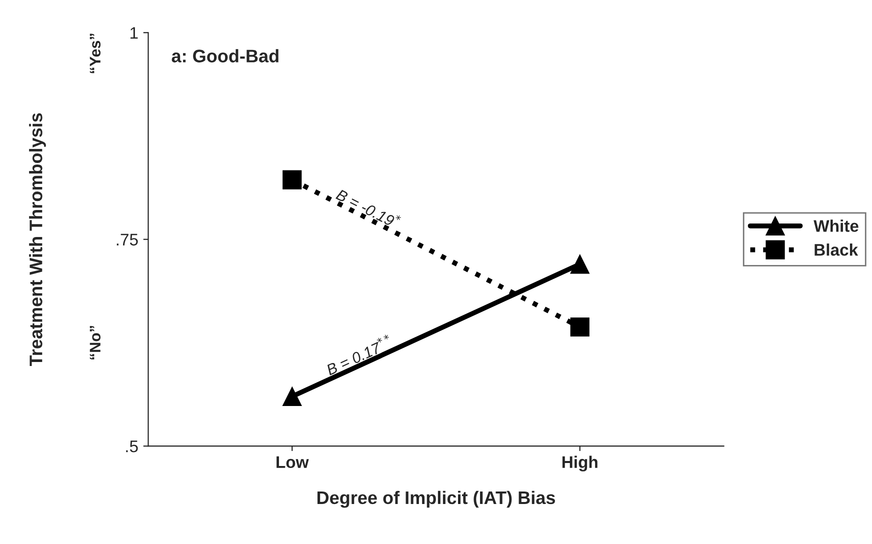  I want to click on annotation: B = 0.17$^{**}$, so click(359, 355).